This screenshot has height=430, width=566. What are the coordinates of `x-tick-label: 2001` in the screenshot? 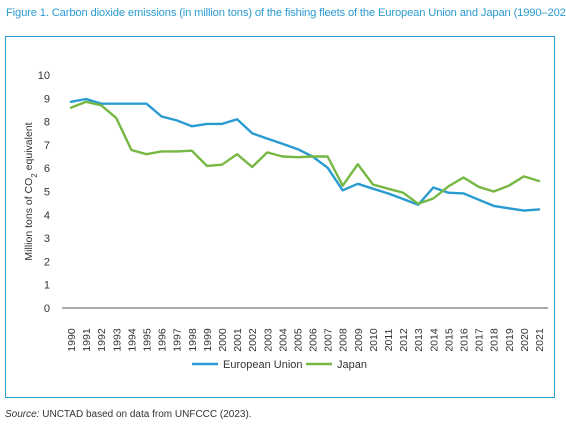 It's located at (238, 340).